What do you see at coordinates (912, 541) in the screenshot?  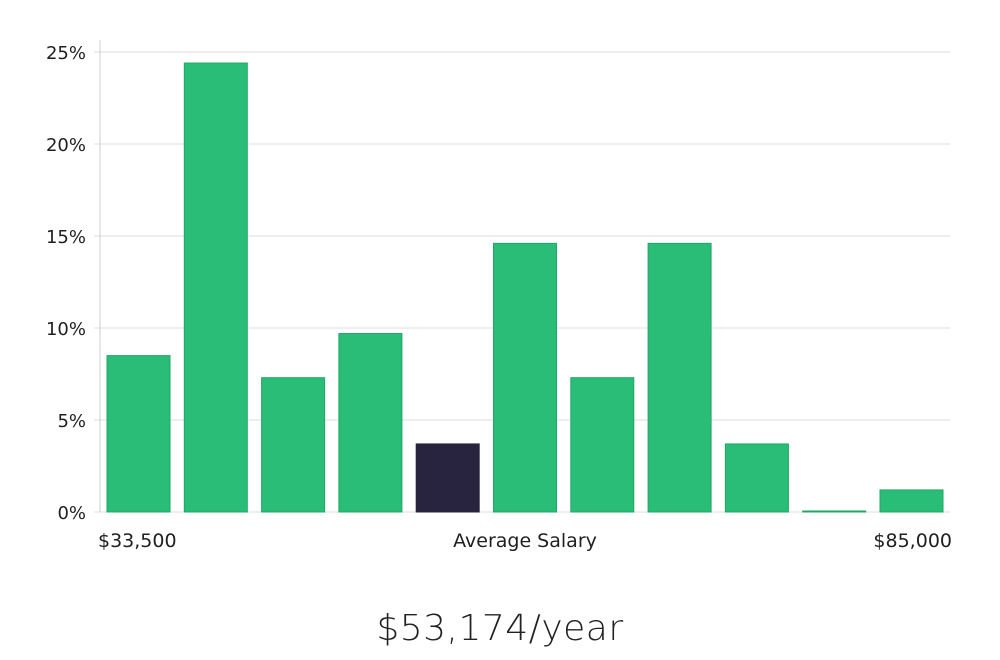 I see `x-max-label: $85,000` at bounding box center [912, 541].